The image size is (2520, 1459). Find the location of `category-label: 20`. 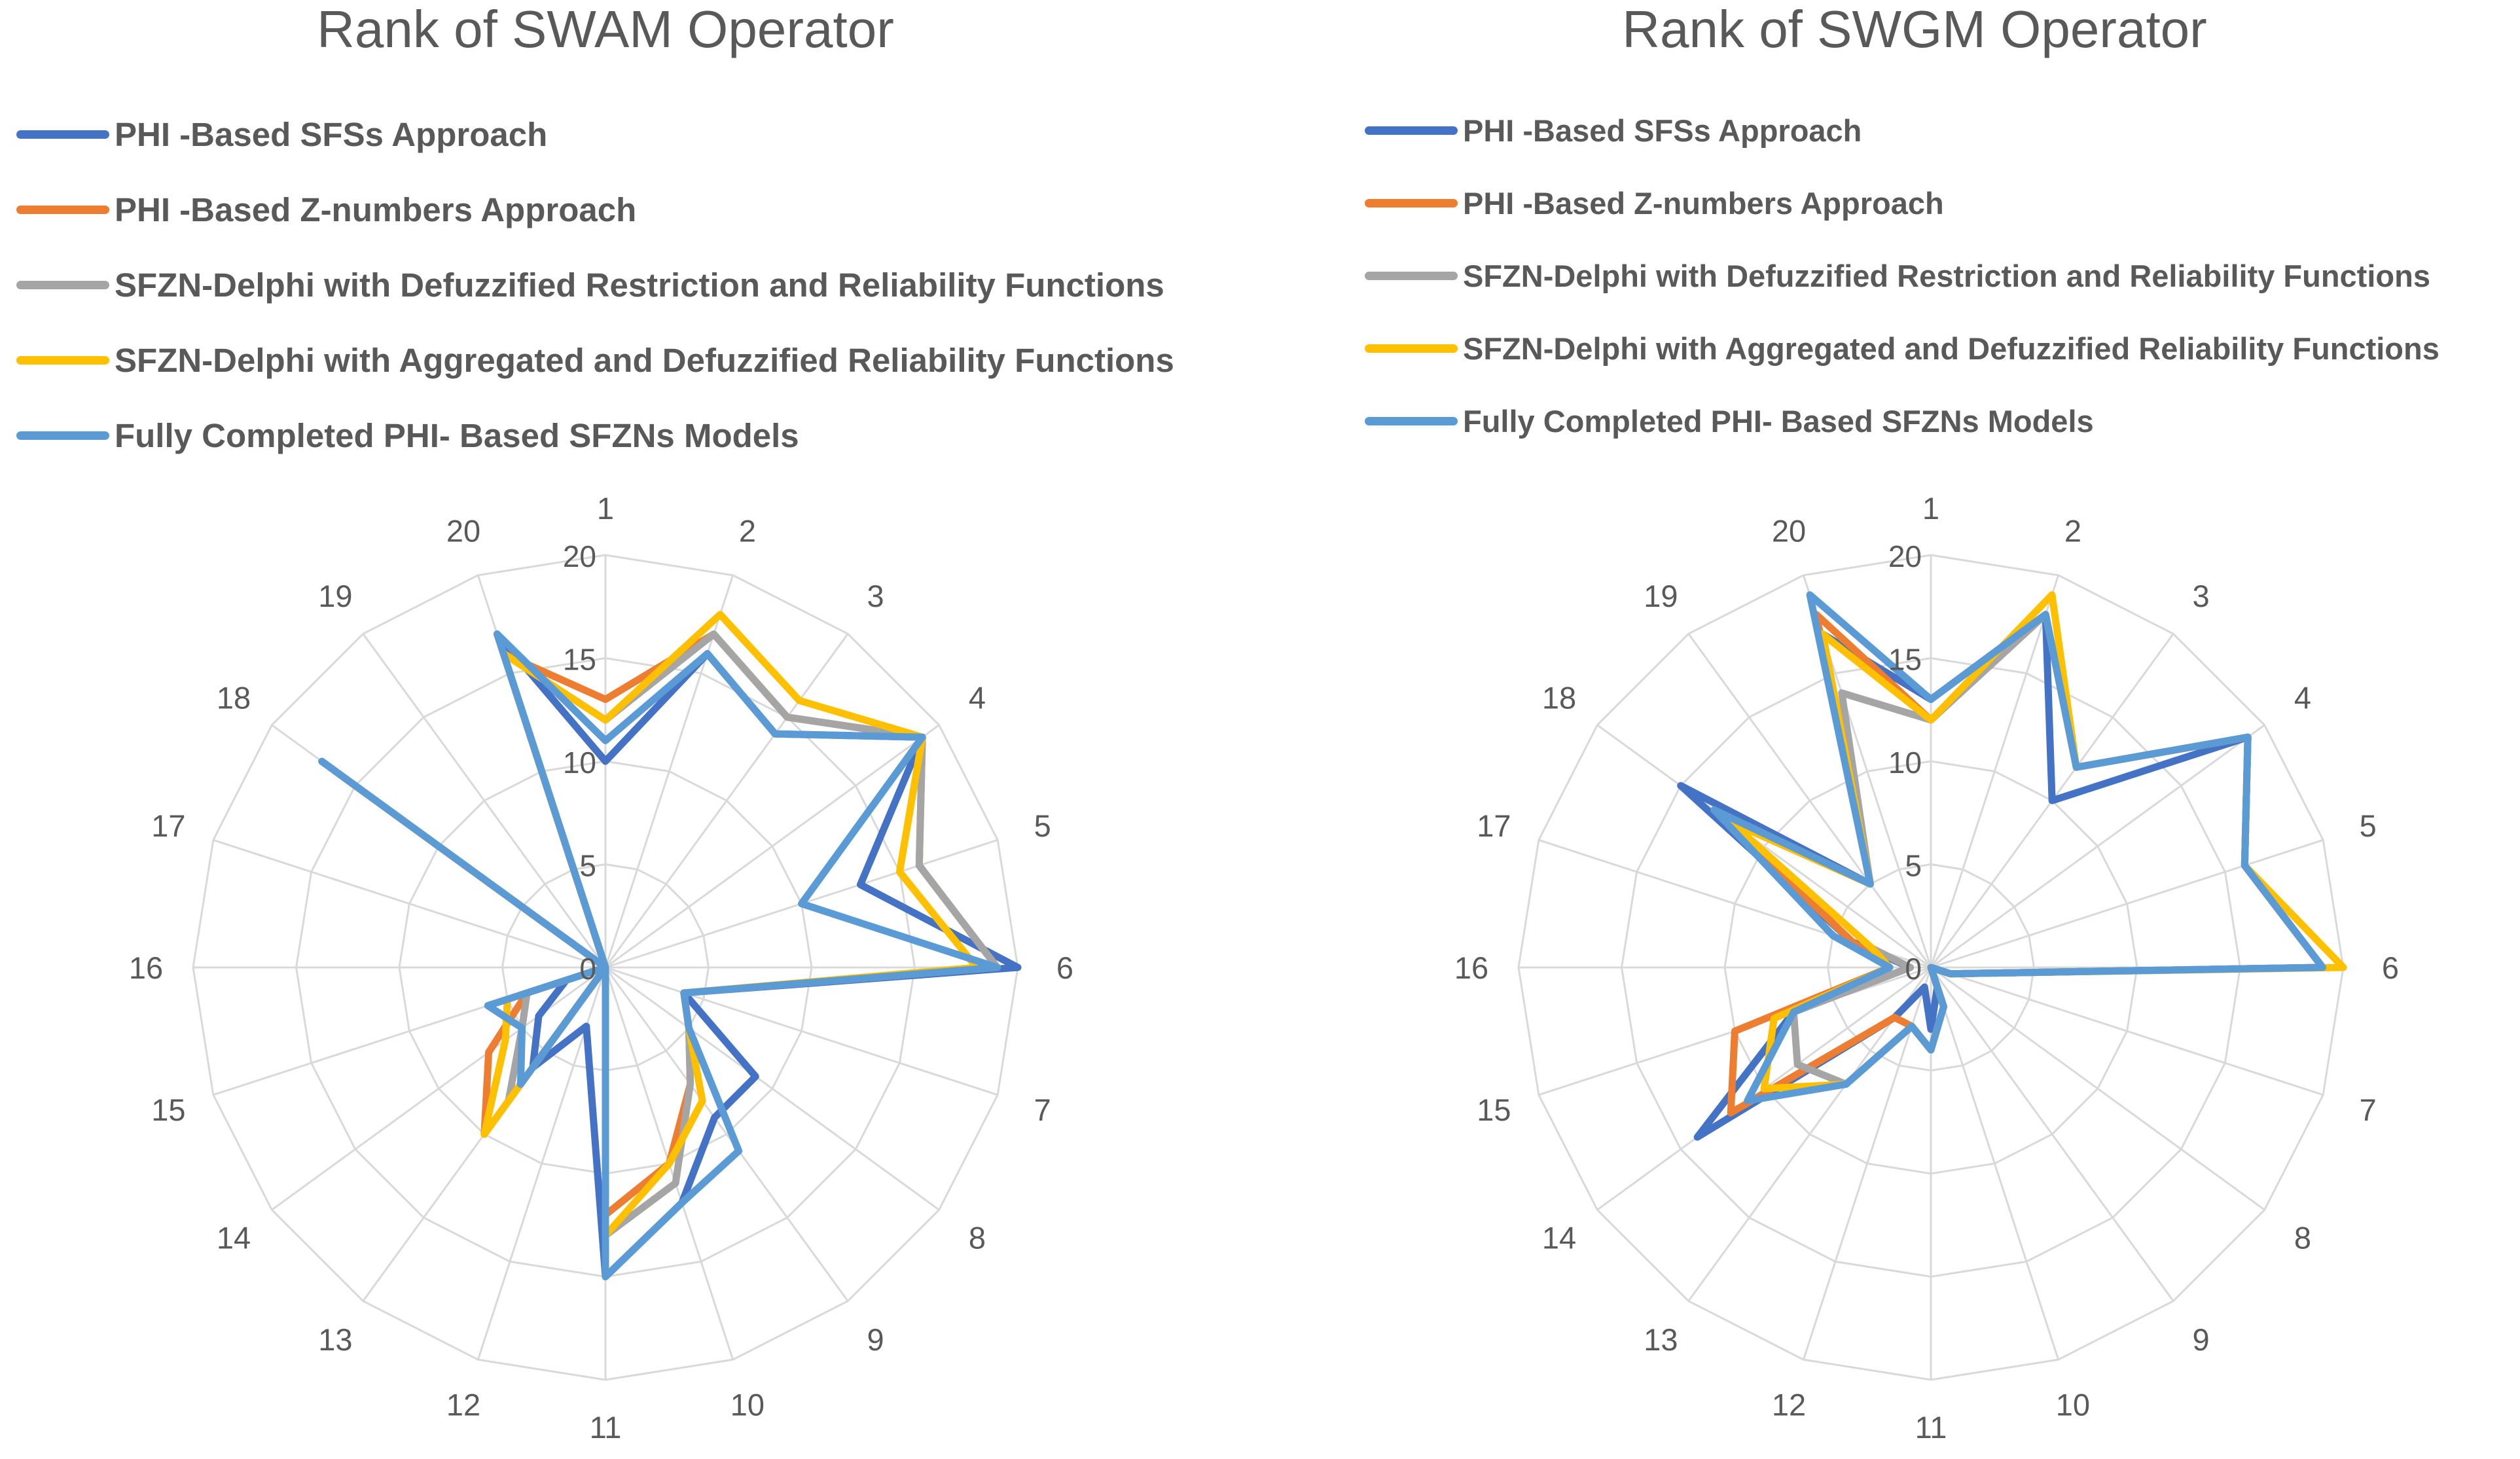

category-label: 20 is located at coordinates (463, 530).